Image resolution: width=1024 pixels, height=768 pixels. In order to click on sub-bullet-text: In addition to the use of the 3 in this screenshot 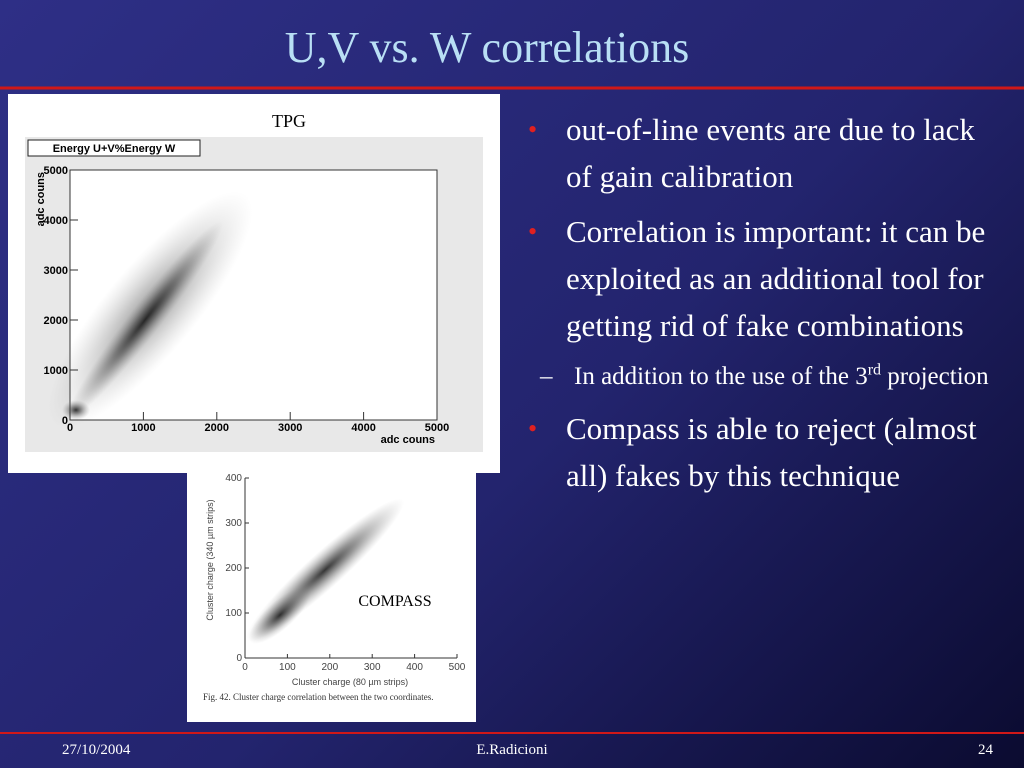, I will do `click(721, 376)`.